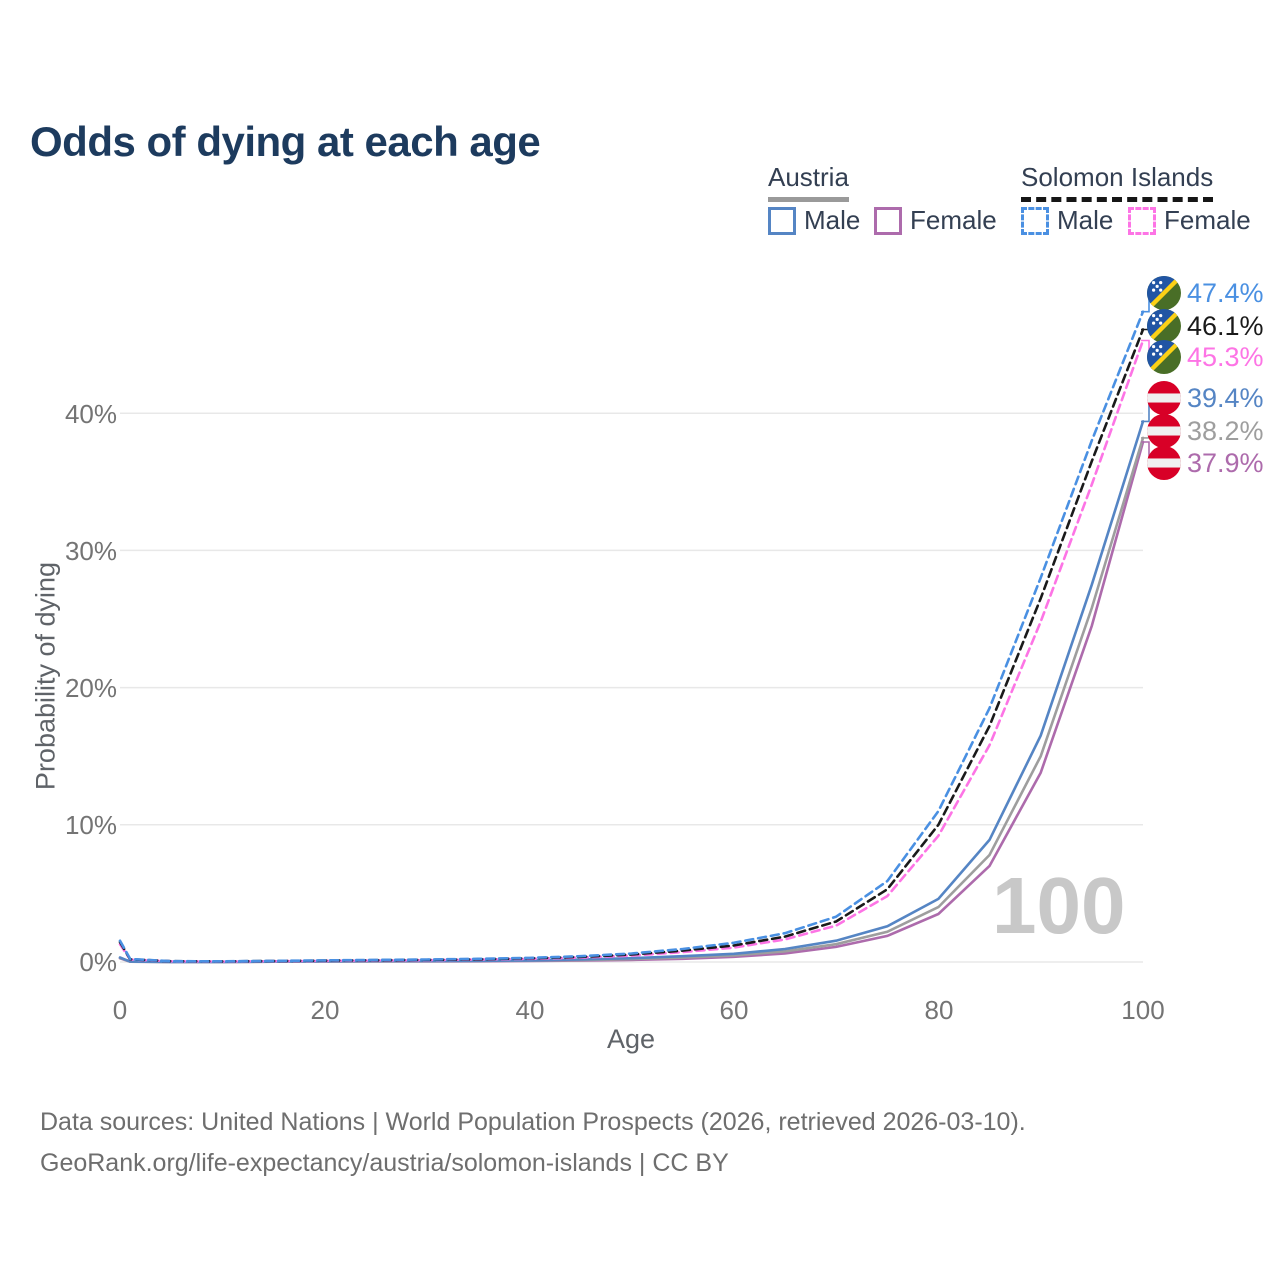 Image resolution: width=1280 pixels, height=1280 pixels. I want to click on end-label-austria-both: 38.2%, so click(1205, 431).